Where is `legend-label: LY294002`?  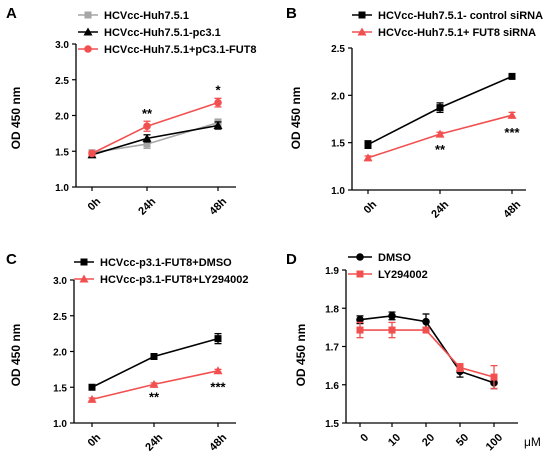 legend-label: LY294002 is located at coordinates (403, 275).